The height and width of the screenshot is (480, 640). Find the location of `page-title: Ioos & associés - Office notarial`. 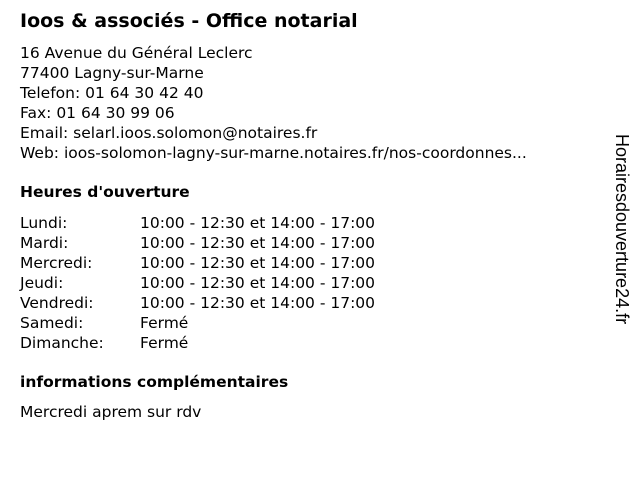

page-title: Ioos & associés - Office notarial is located at coordinates (189, 21).